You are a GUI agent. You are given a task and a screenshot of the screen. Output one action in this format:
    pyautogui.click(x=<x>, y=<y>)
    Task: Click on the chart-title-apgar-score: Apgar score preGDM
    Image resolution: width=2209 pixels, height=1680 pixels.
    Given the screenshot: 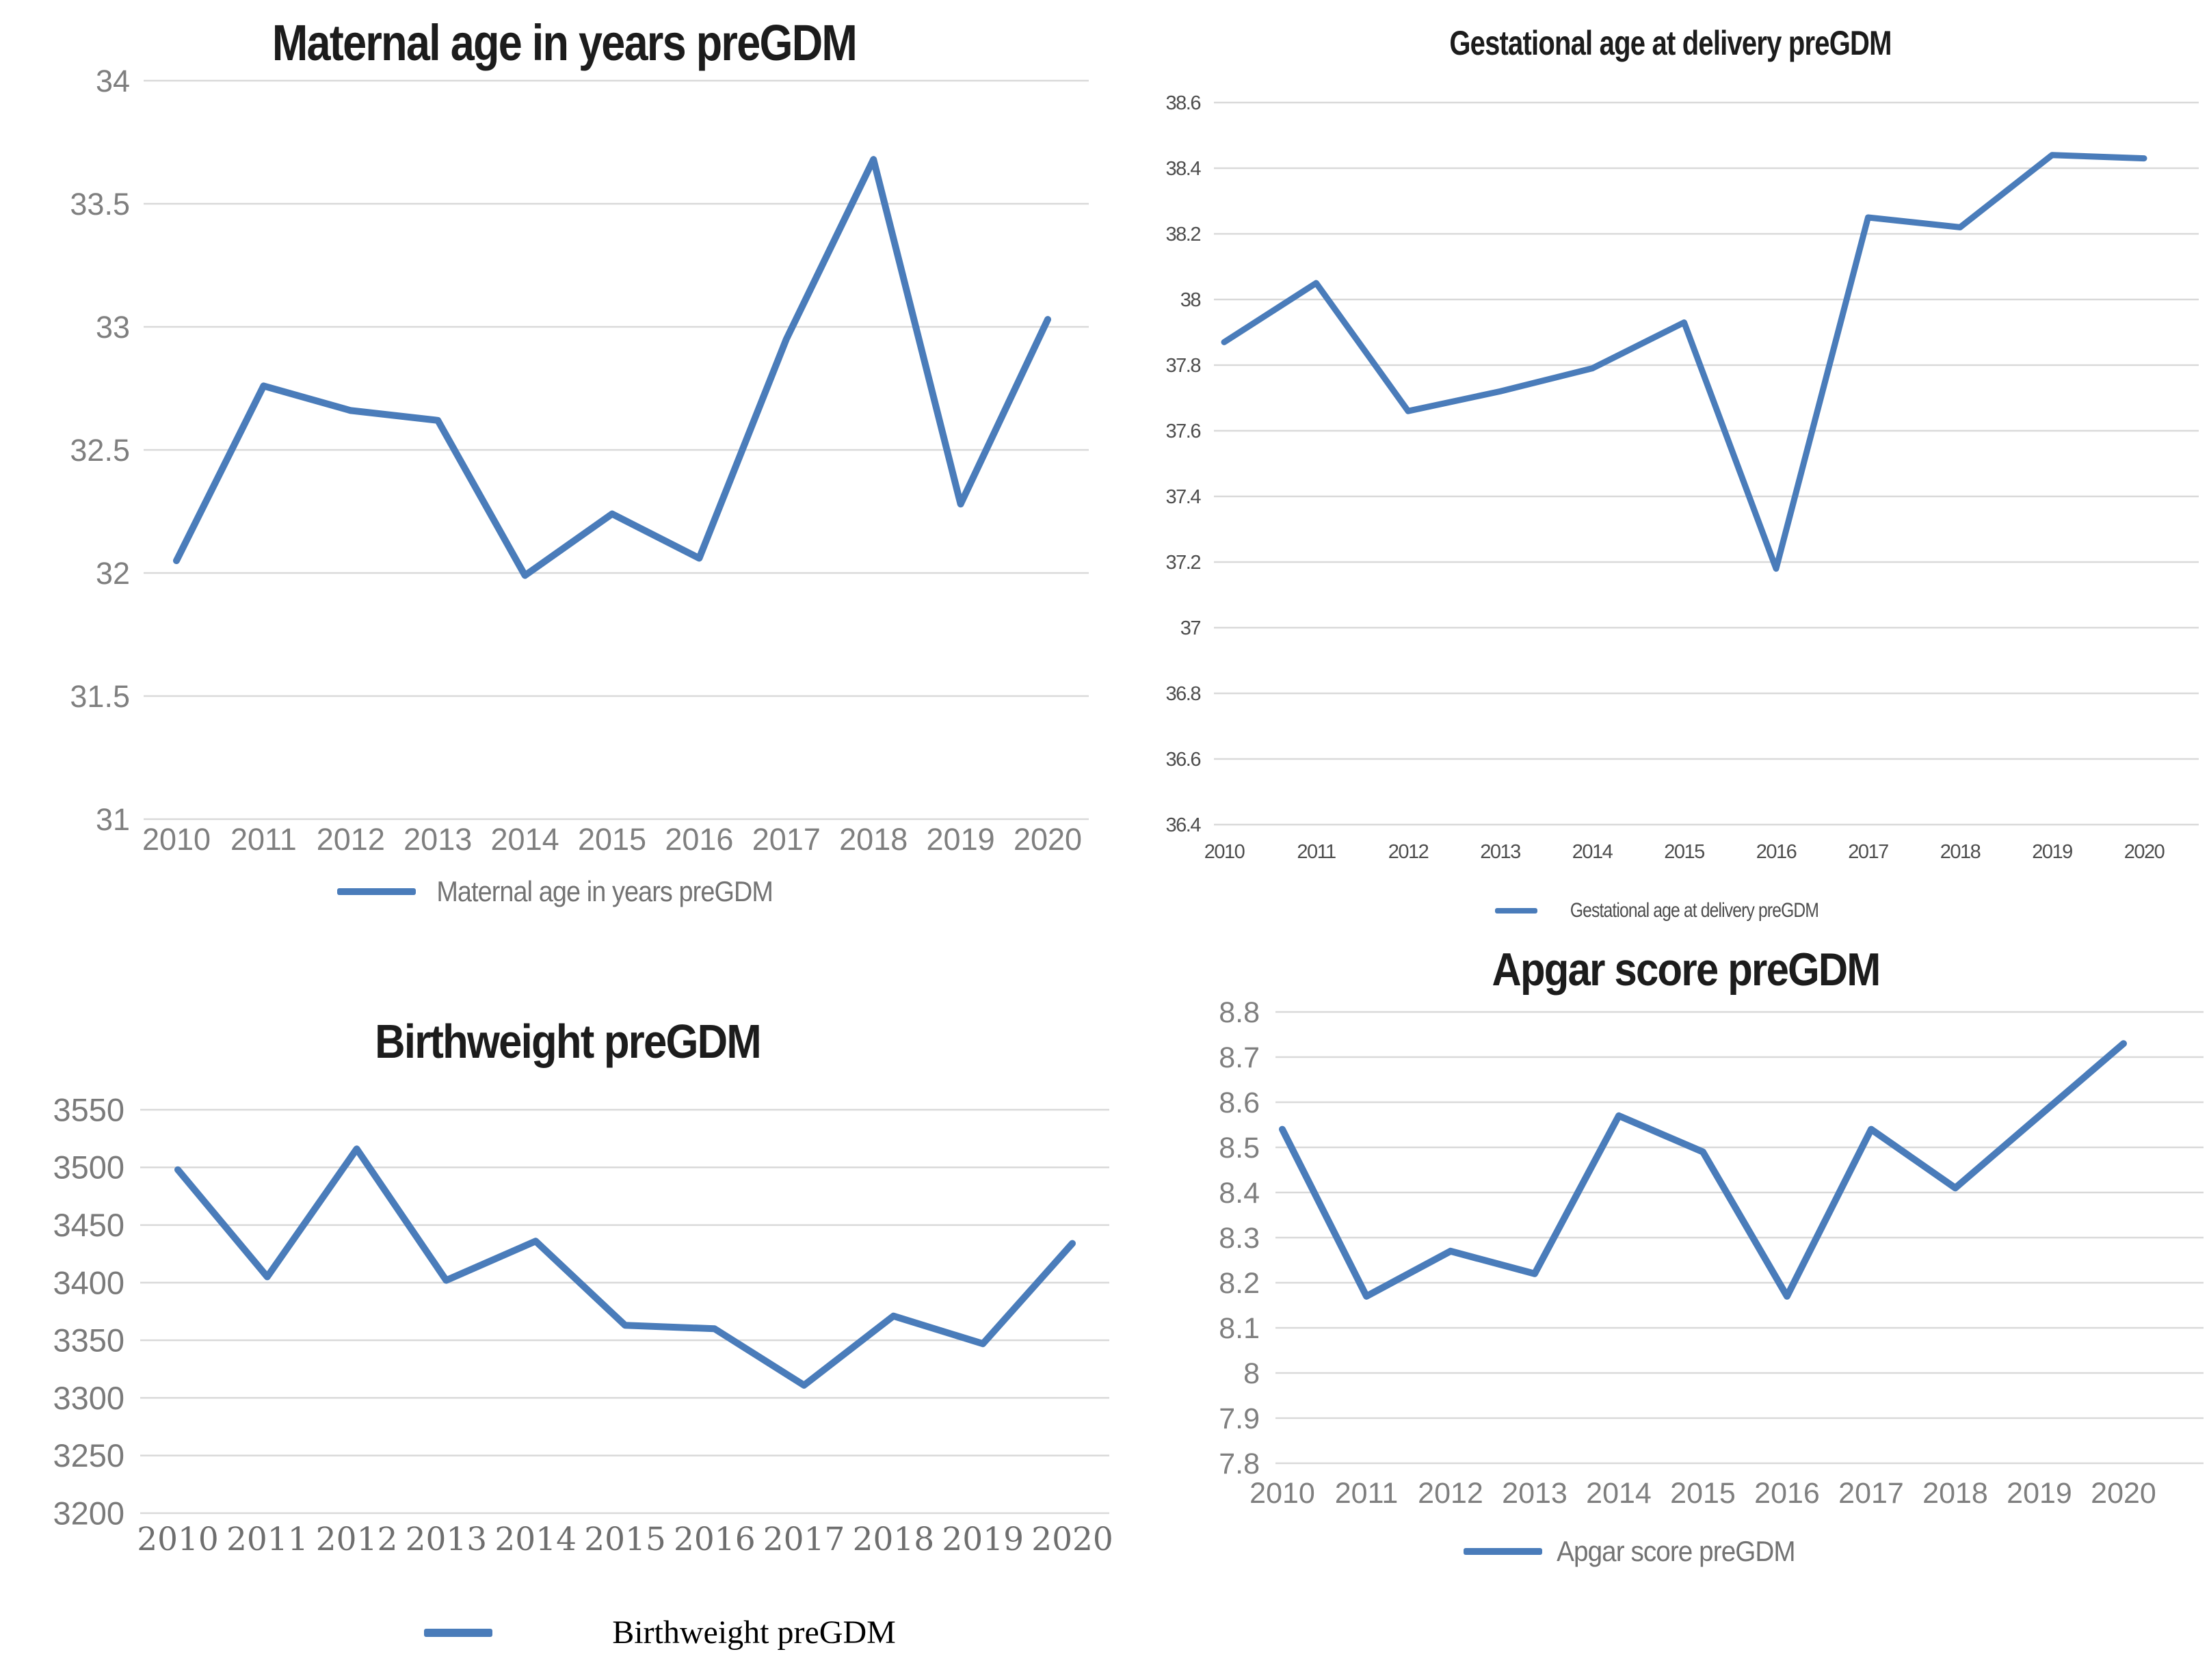 What is the action you would take?
    pyautogui.click(x=1687, y=970)
    